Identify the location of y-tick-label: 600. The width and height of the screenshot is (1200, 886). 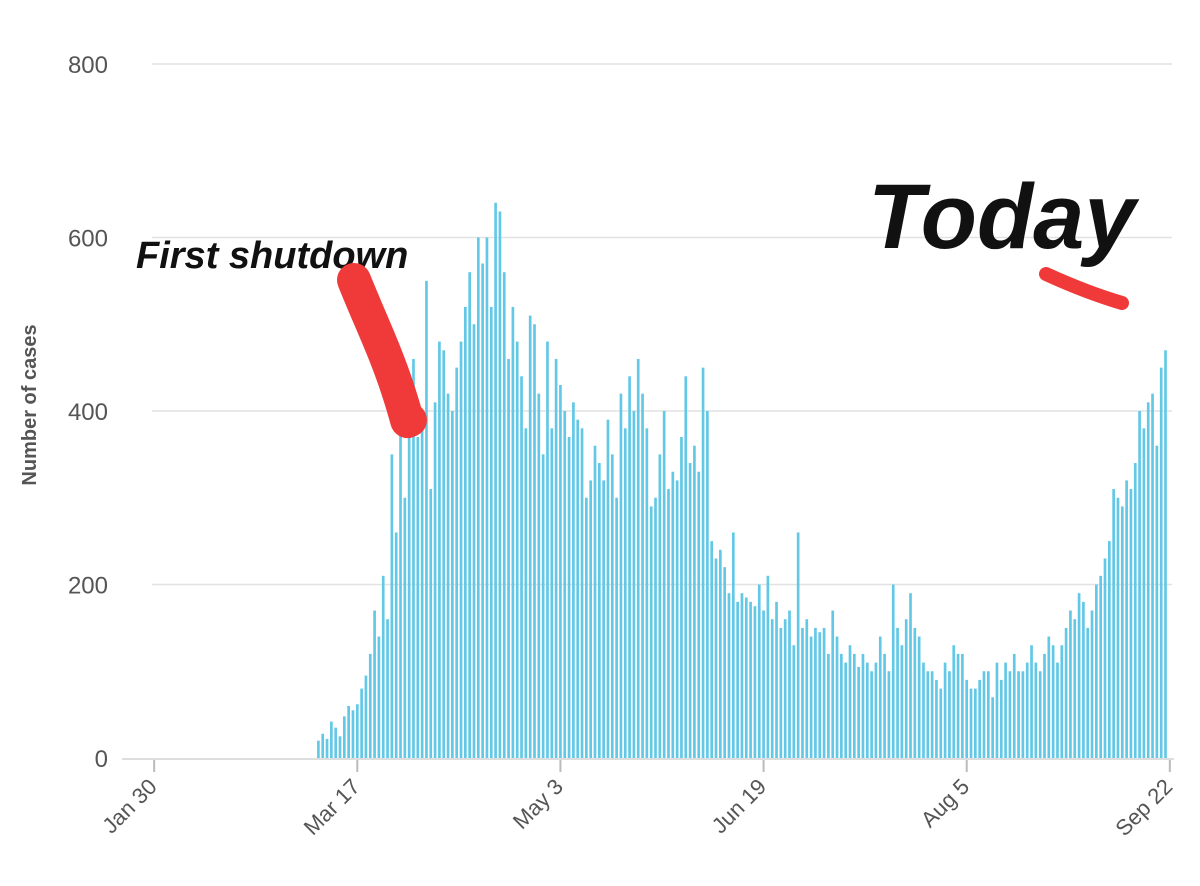
(88, 239).